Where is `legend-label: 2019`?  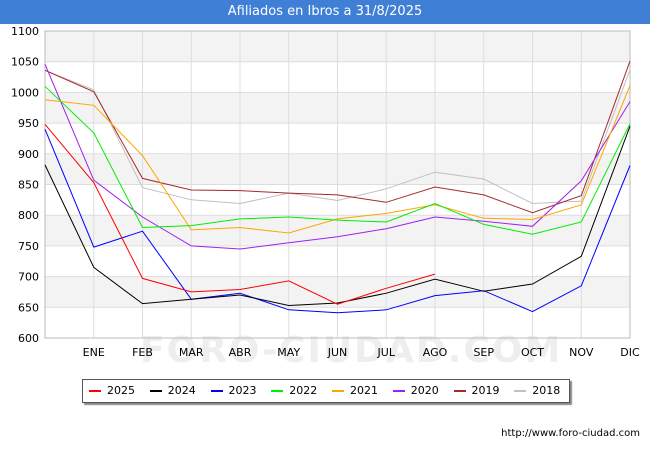
legend-label: 2019 is located at coordinates (485, 390).